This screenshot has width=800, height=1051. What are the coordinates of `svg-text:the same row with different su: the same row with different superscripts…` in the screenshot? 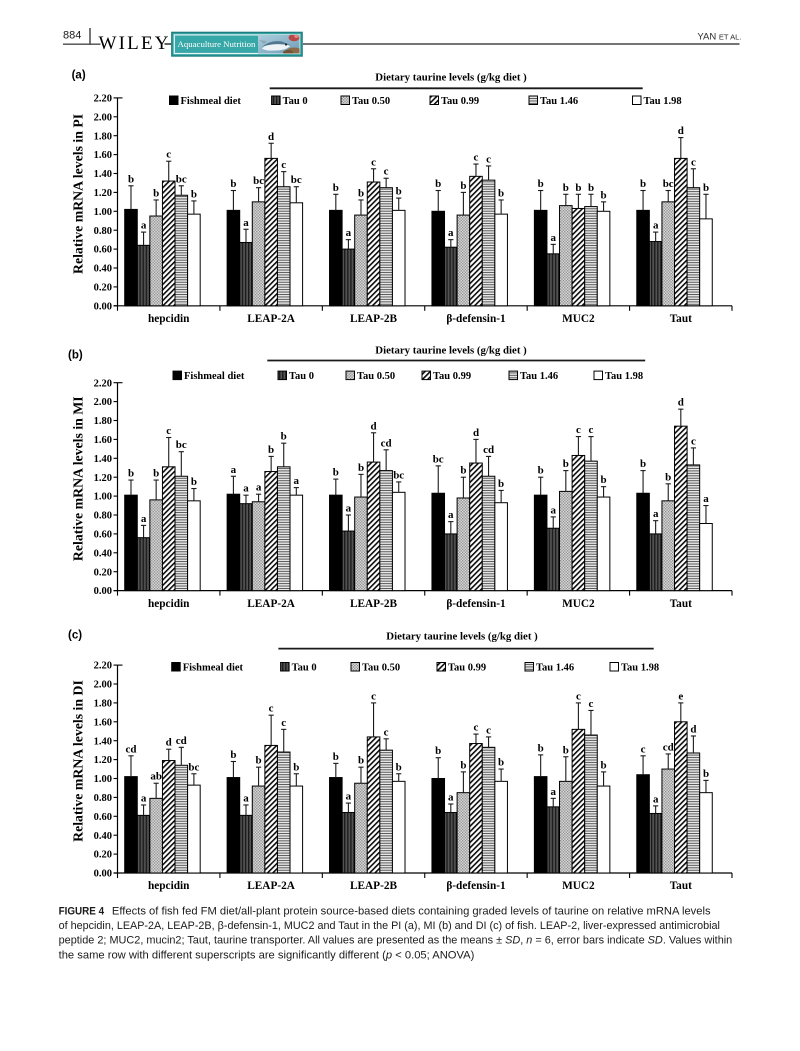 It's located at (267, 955).